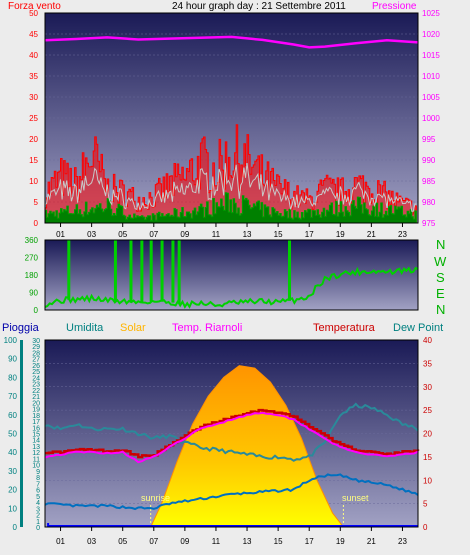  Describe the element at coordinates (36, 360) in the screenshot. I see `umidita-axis-tick-label: 27` at that location.